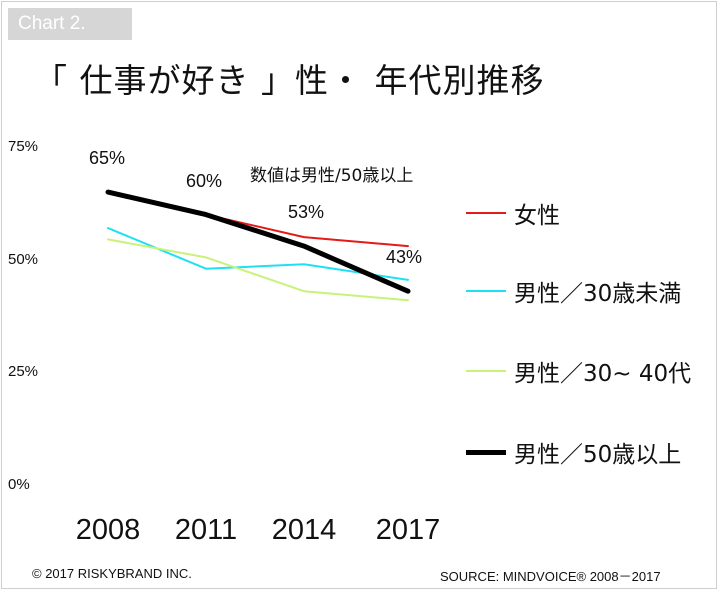  I want to click on legend-label: 男性／30~ 40代, so click(603, 374).